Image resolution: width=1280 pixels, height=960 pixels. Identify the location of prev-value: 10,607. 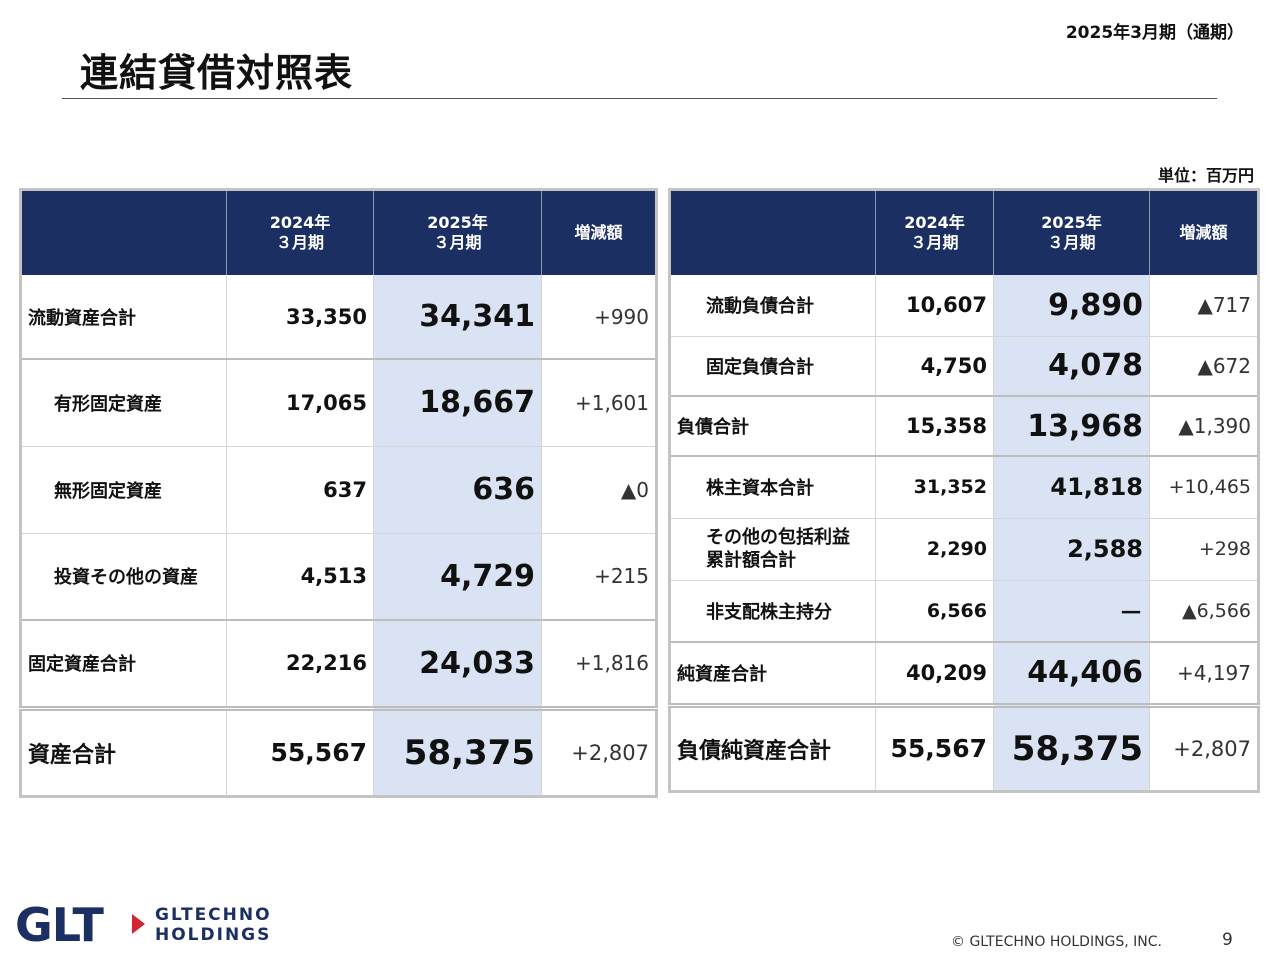
(934, 305).